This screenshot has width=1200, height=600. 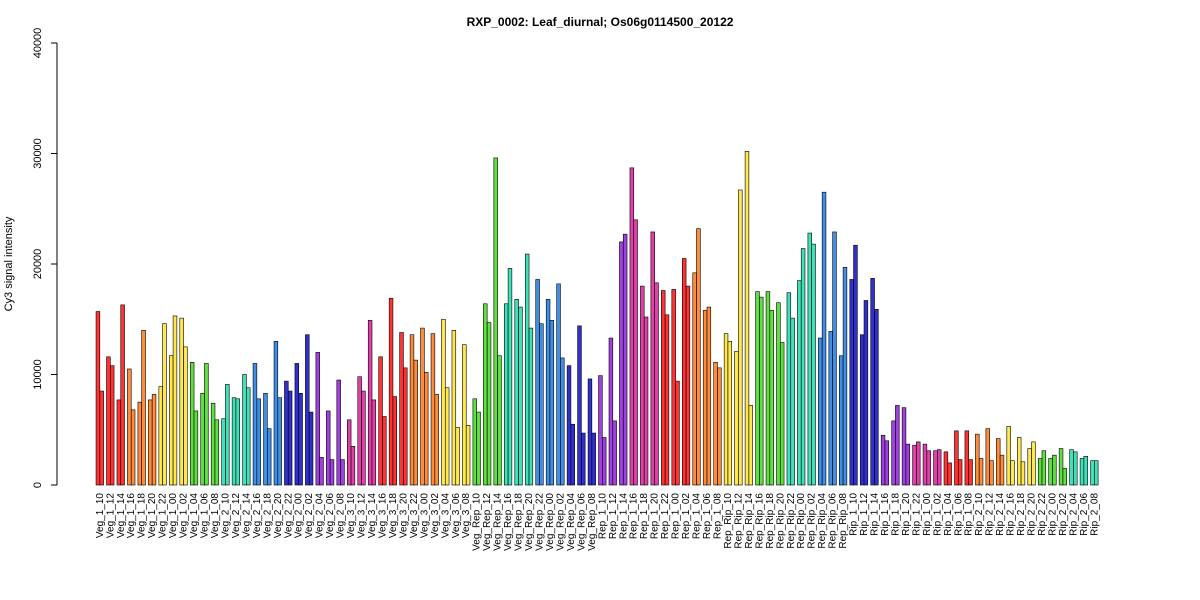 What do you see at coordinates (592, 522) in the screenshot?
I see `x-tick-label: Veg_Rep_08` at bounding box center [592, 522].